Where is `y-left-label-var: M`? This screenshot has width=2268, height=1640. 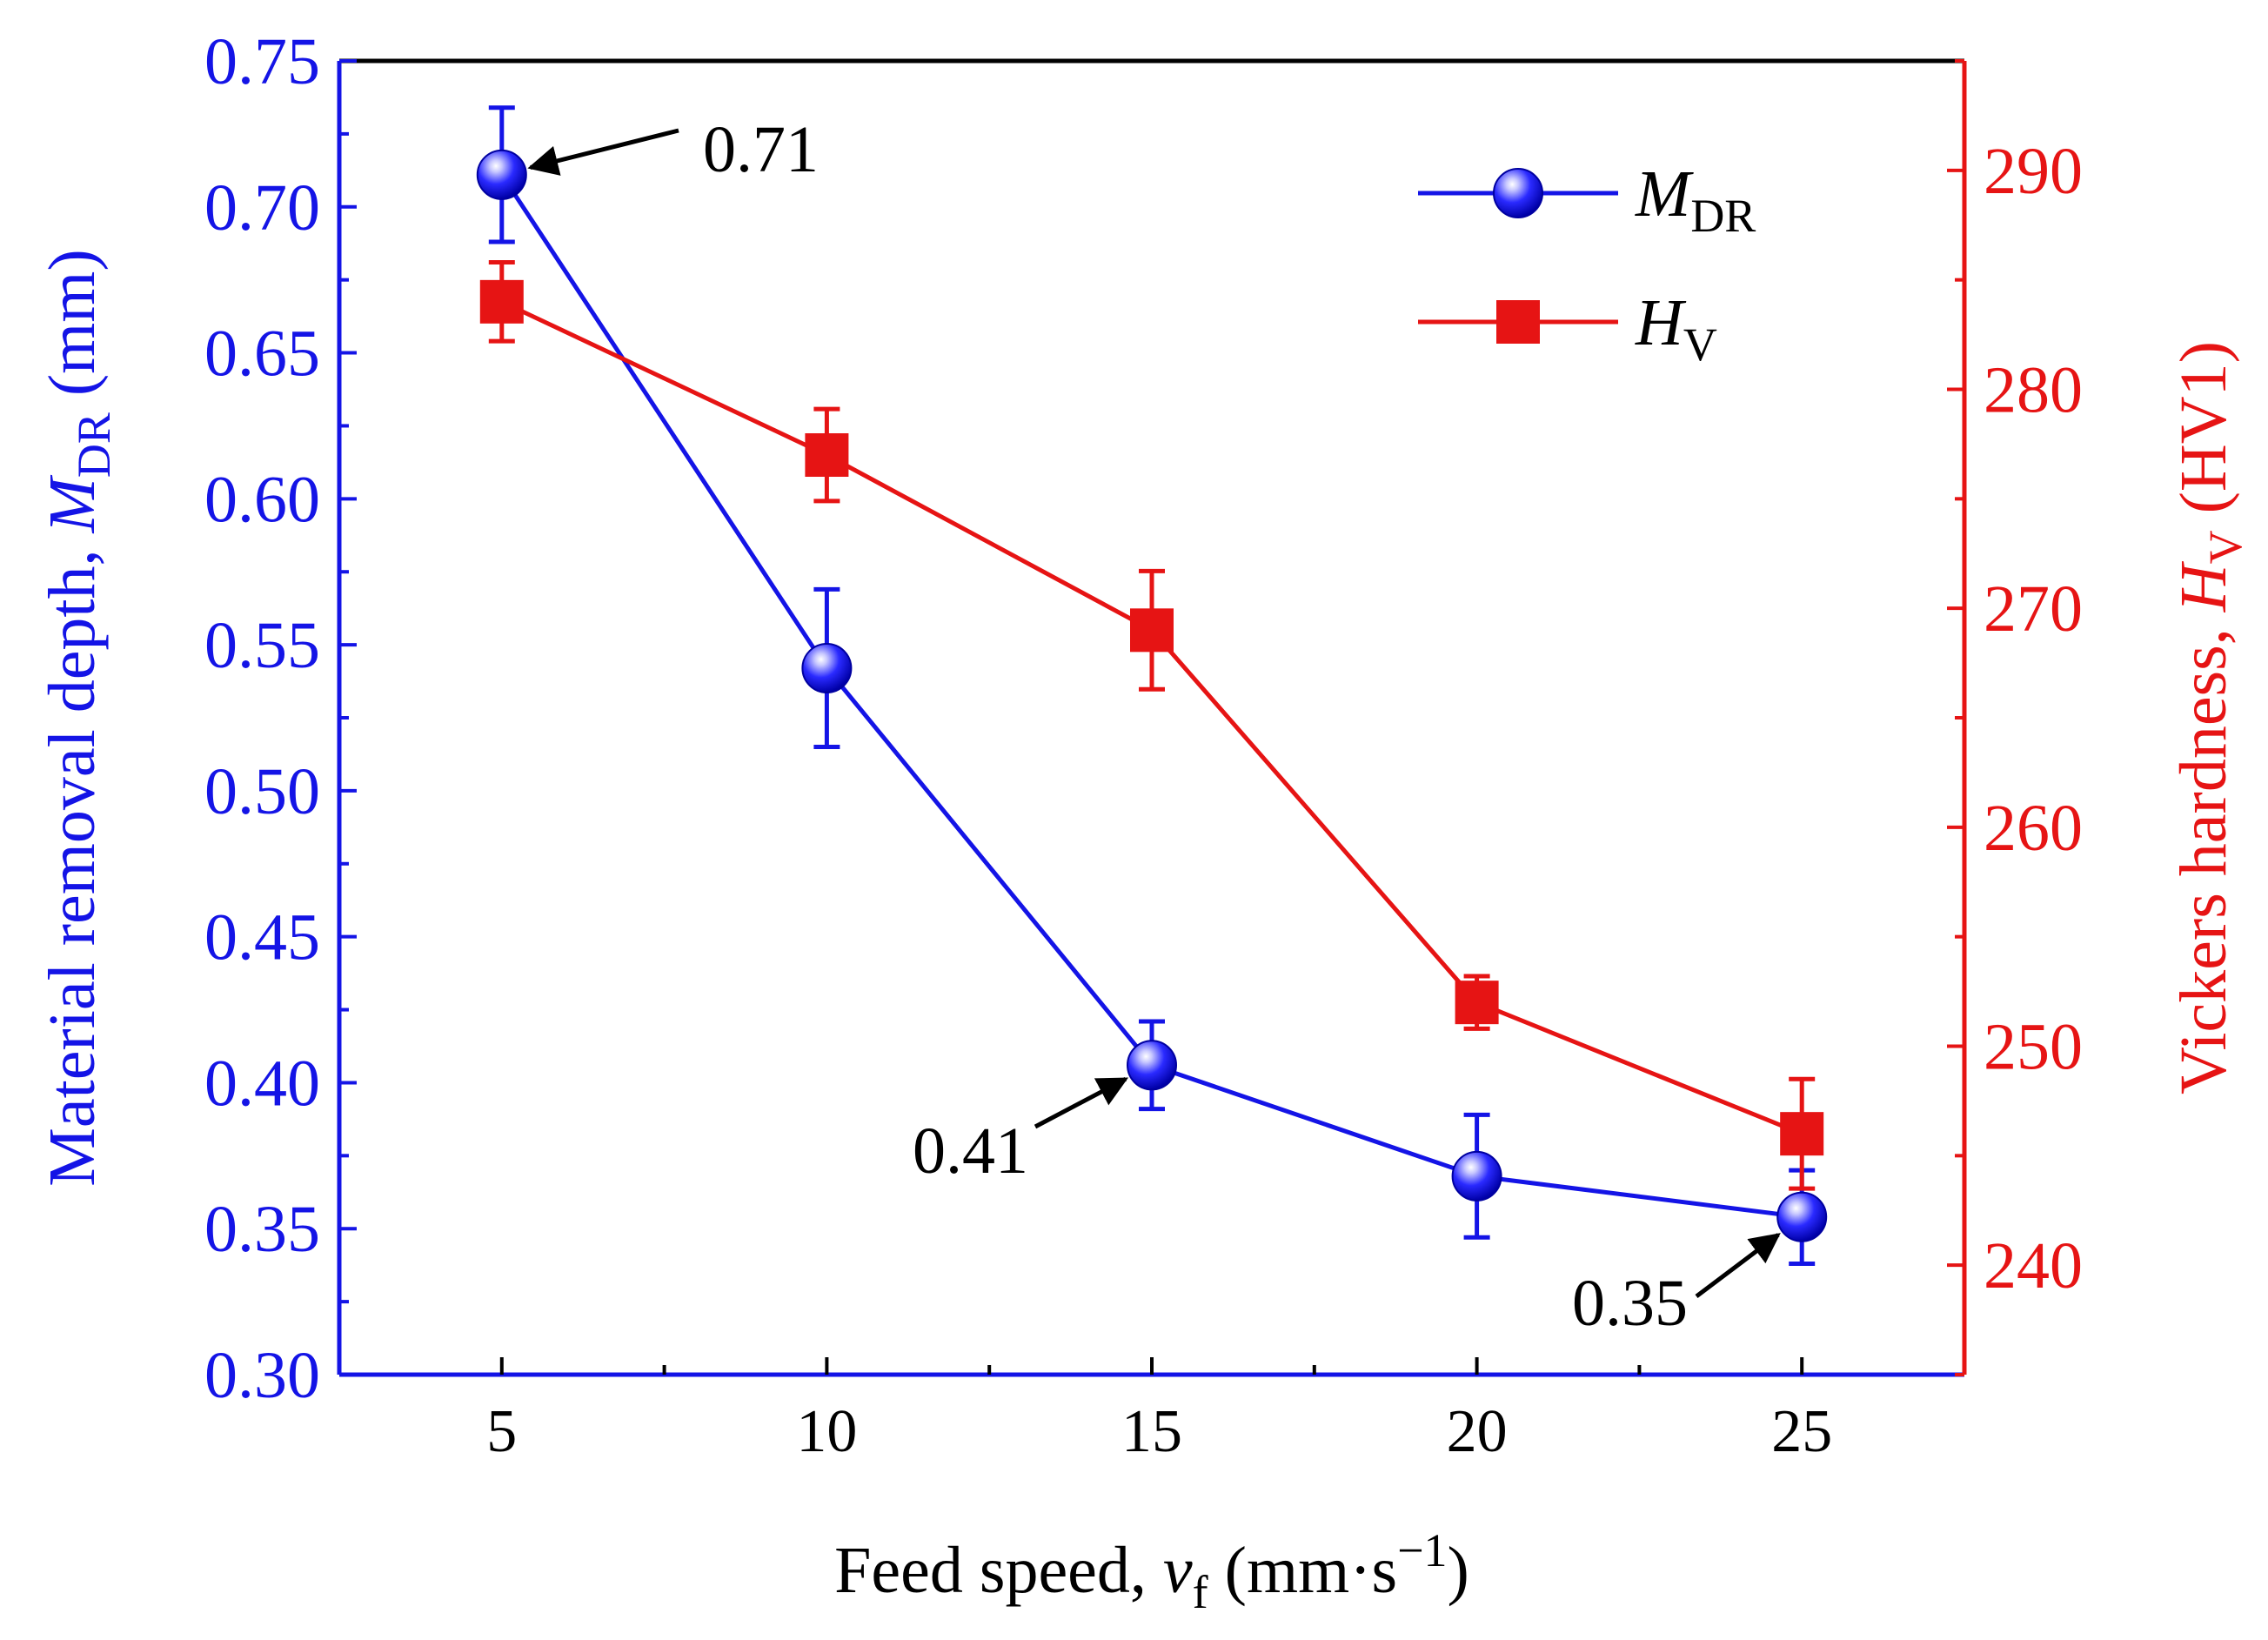
y-left-label-var: M is located at coordinates (73, 503).